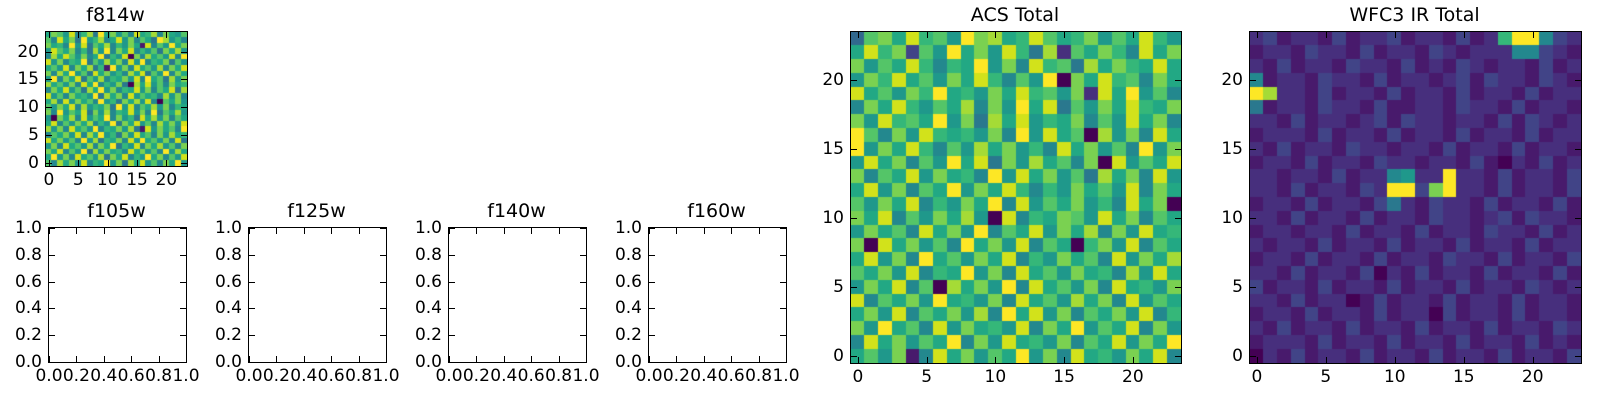  Describe the element at coordinates (517, 295) in the screenshot. I see `subplot-f140w-plot-area` at that location.